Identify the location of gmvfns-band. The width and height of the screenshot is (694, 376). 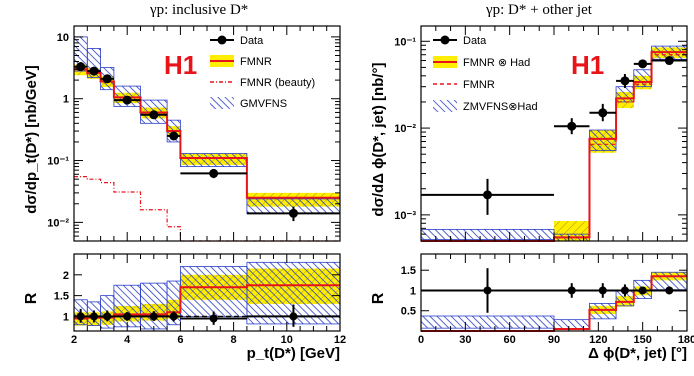
(213, 160).